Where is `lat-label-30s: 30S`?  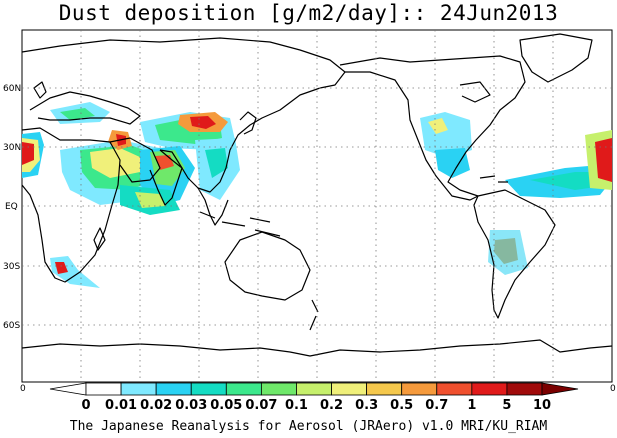 lat-label-30s: 30S is located at coordinates (11, 267).